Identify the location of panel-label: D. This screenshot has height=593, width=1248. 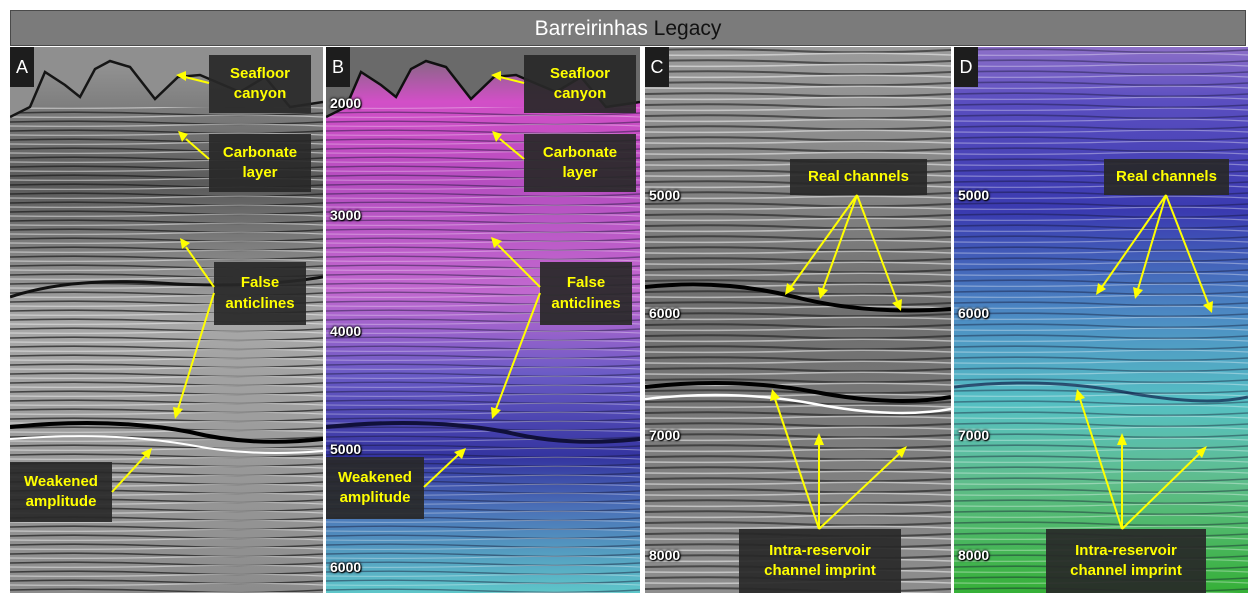
(966, 67).